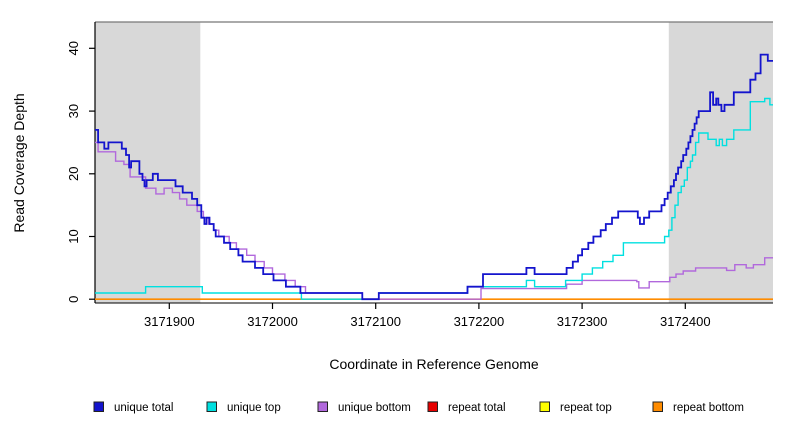 This screenshot has width=792, height=432. Describe the element at coordinates (73, 299) in the screenshot. I see `y-tick-label: 0` at that location.